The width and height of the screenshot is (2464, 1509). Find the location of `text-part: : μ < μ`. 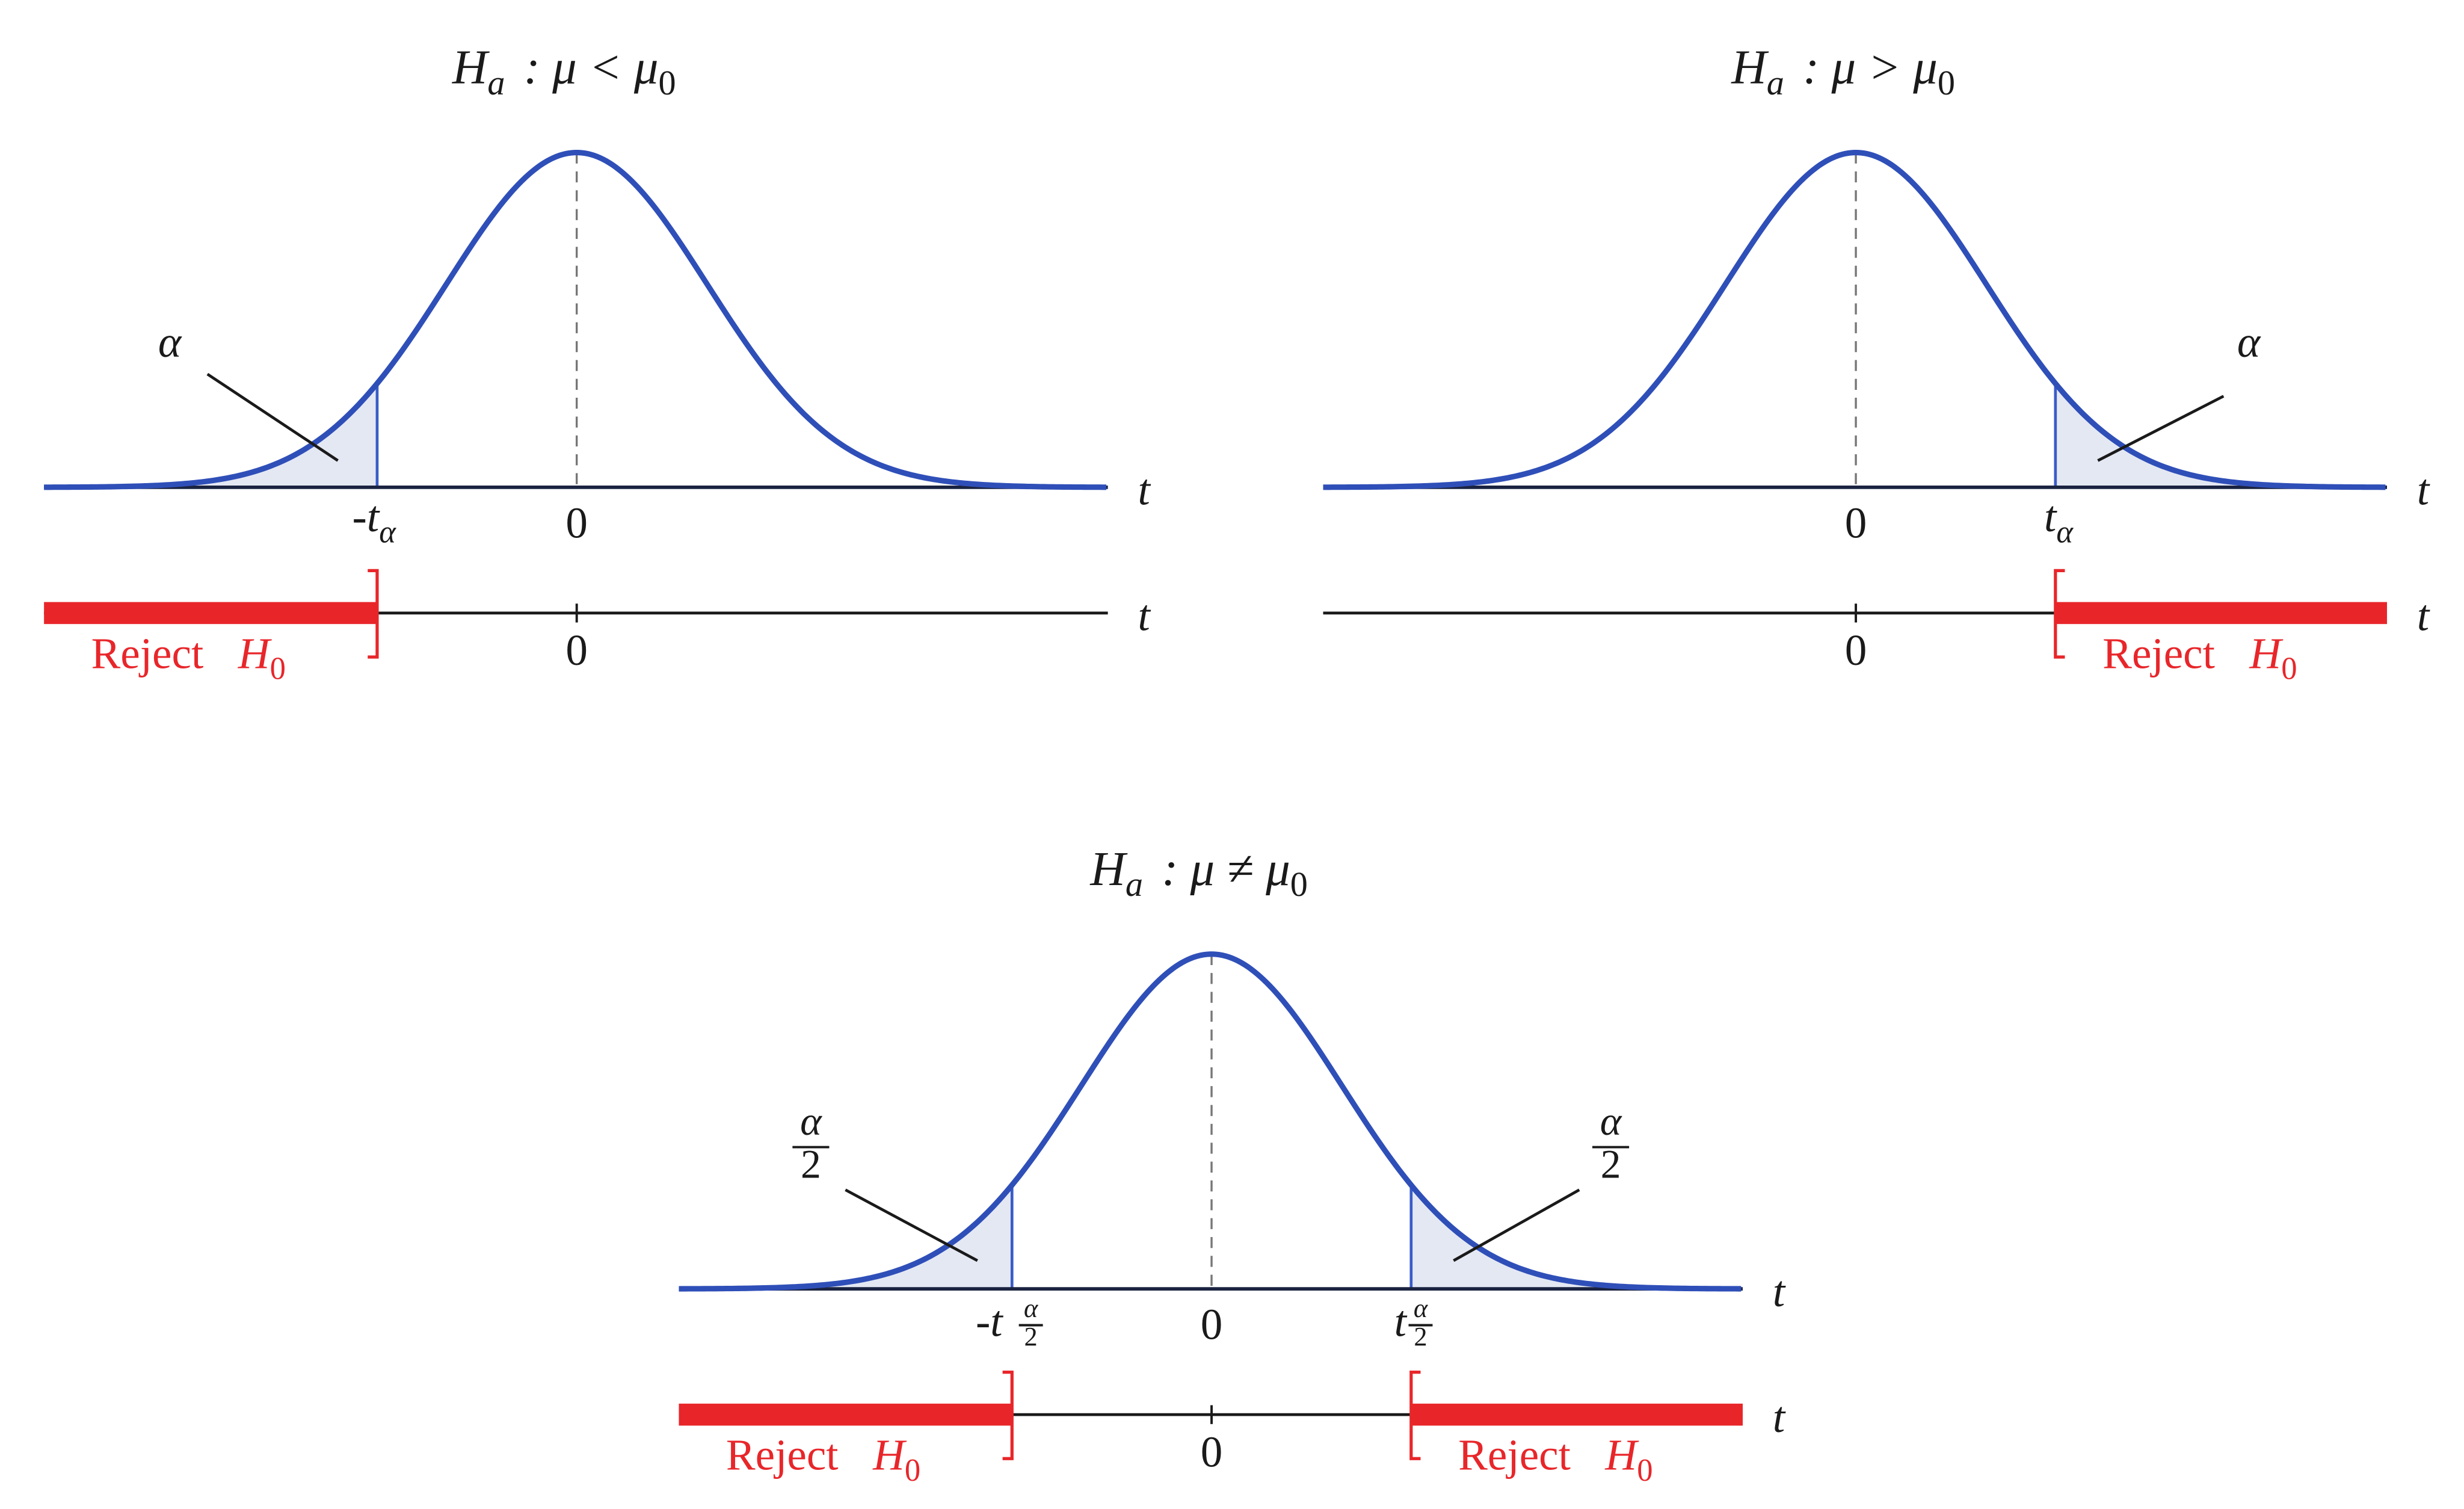

text-part: : μ < μ is located at coordinates (591, 67).